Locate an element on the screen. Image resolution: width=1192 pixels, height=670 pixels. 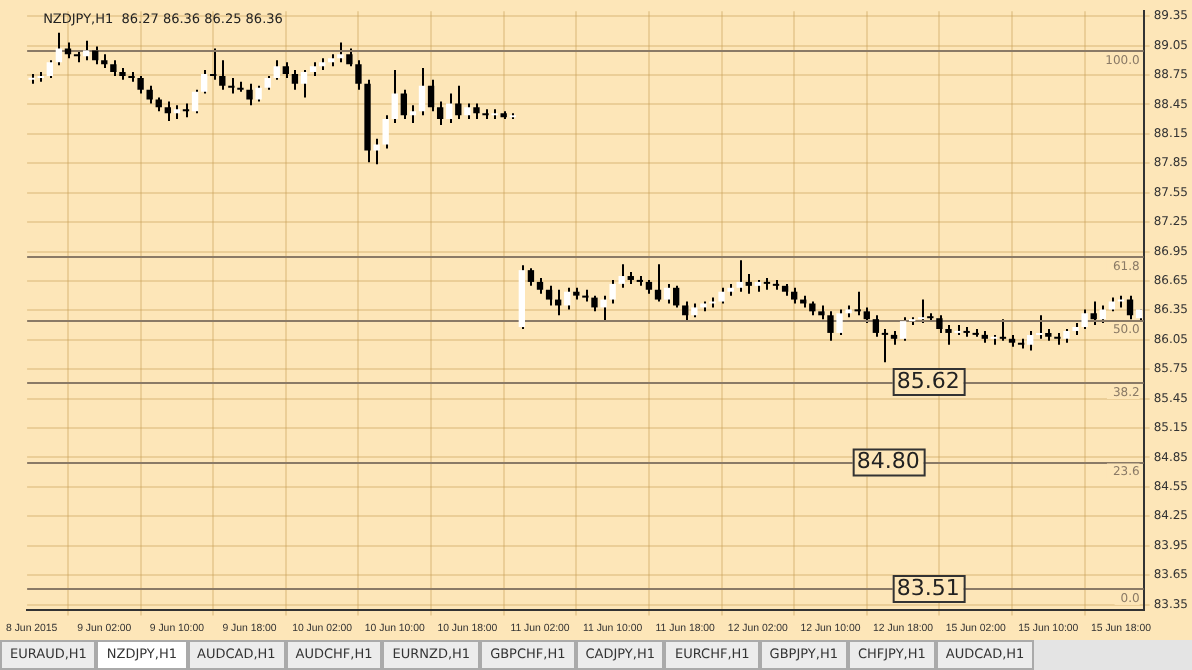
annotation: 83.51 is located at coordinates (928, 587).